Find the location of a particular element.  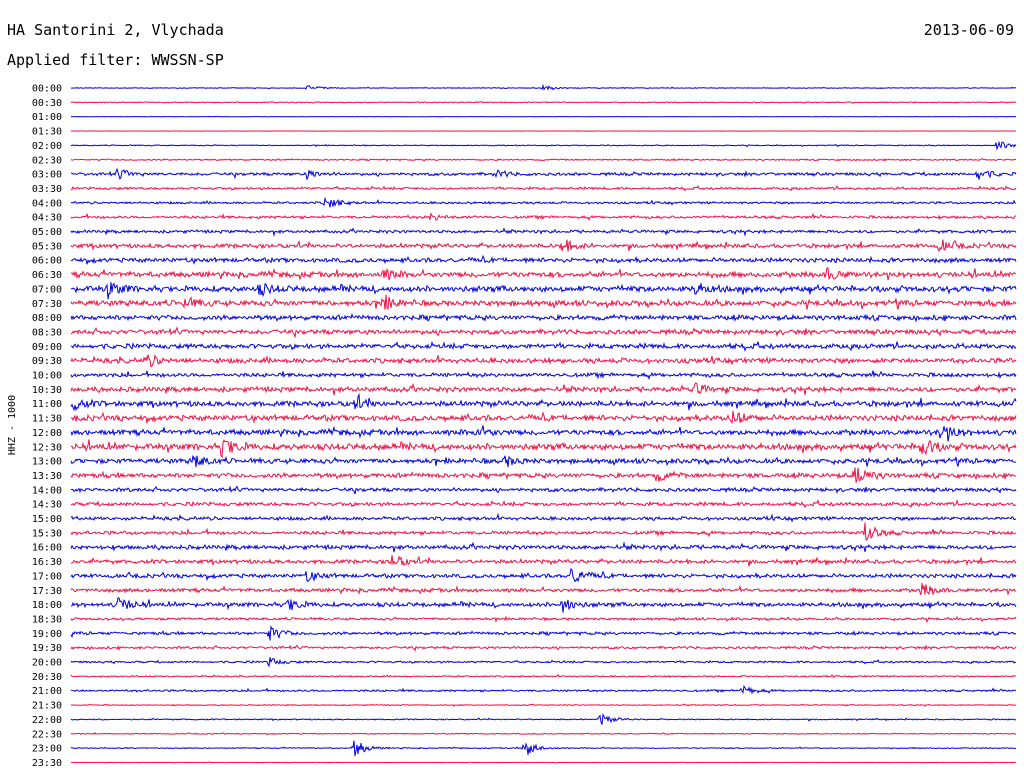

station-title: HA Santorini 2, Vlychada is located at coordinates (115, 30).